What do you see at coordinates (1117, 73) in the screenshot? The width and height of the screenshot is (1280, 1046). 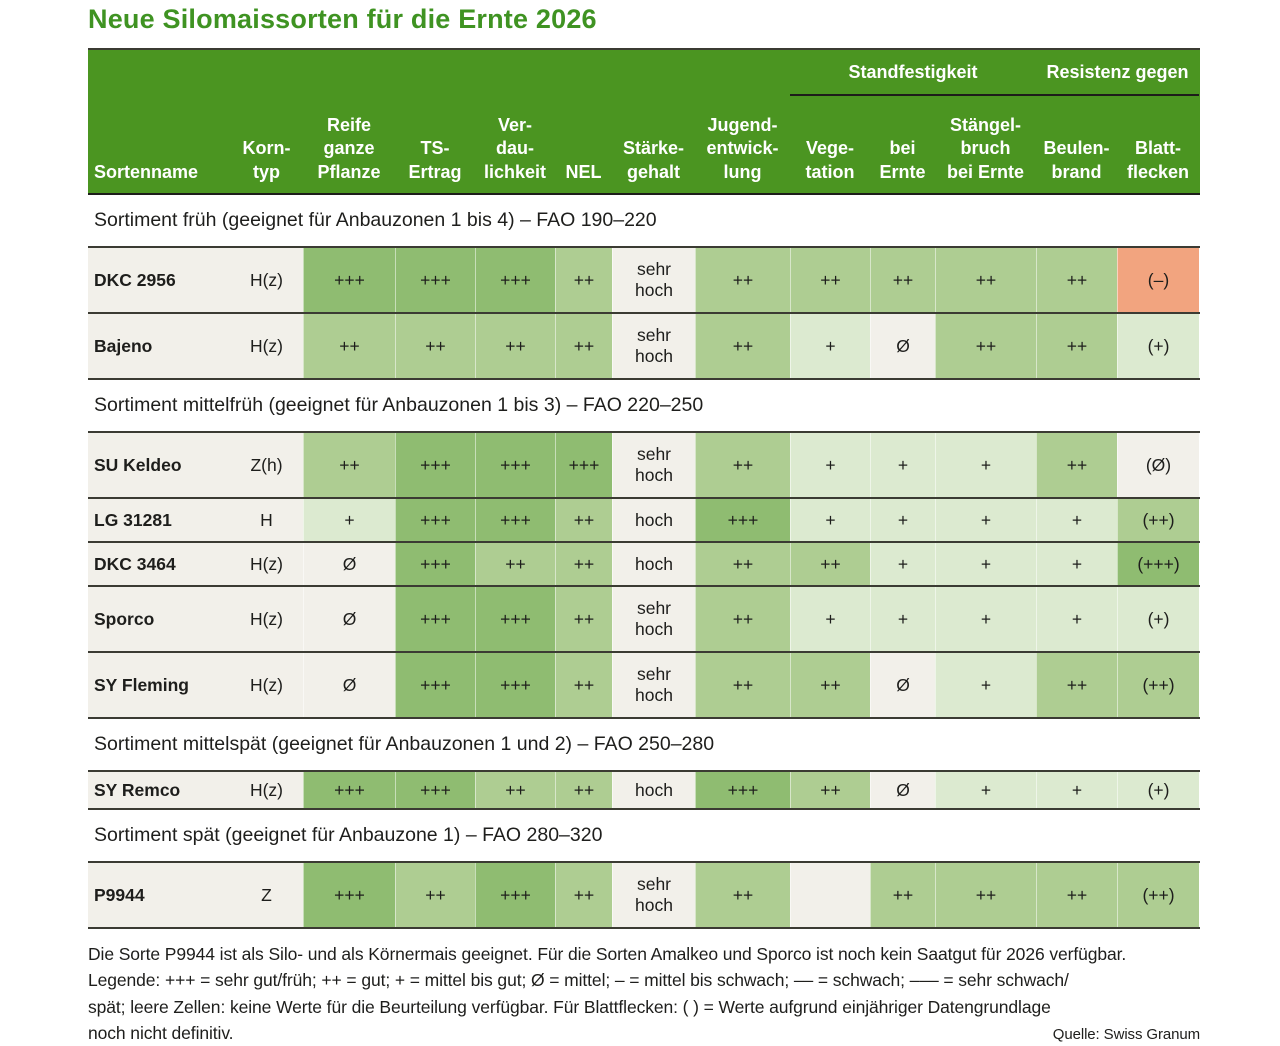 I see `group-header-resistenz: Resistenz gegen` at bounding box center [1117, 73].